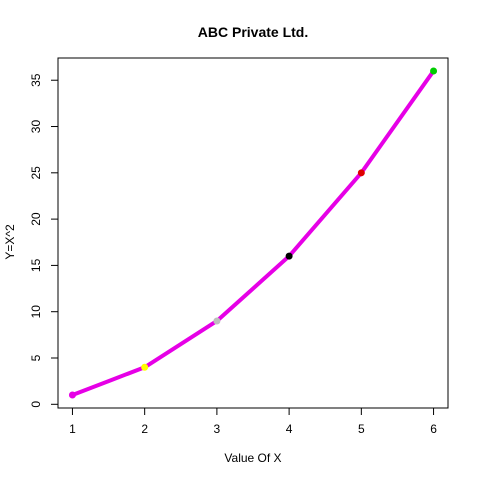  What do you see at coordinates (36, 265) in the screenshot?
I see `y-tick-label: 15` at bounding box center [36, 265].